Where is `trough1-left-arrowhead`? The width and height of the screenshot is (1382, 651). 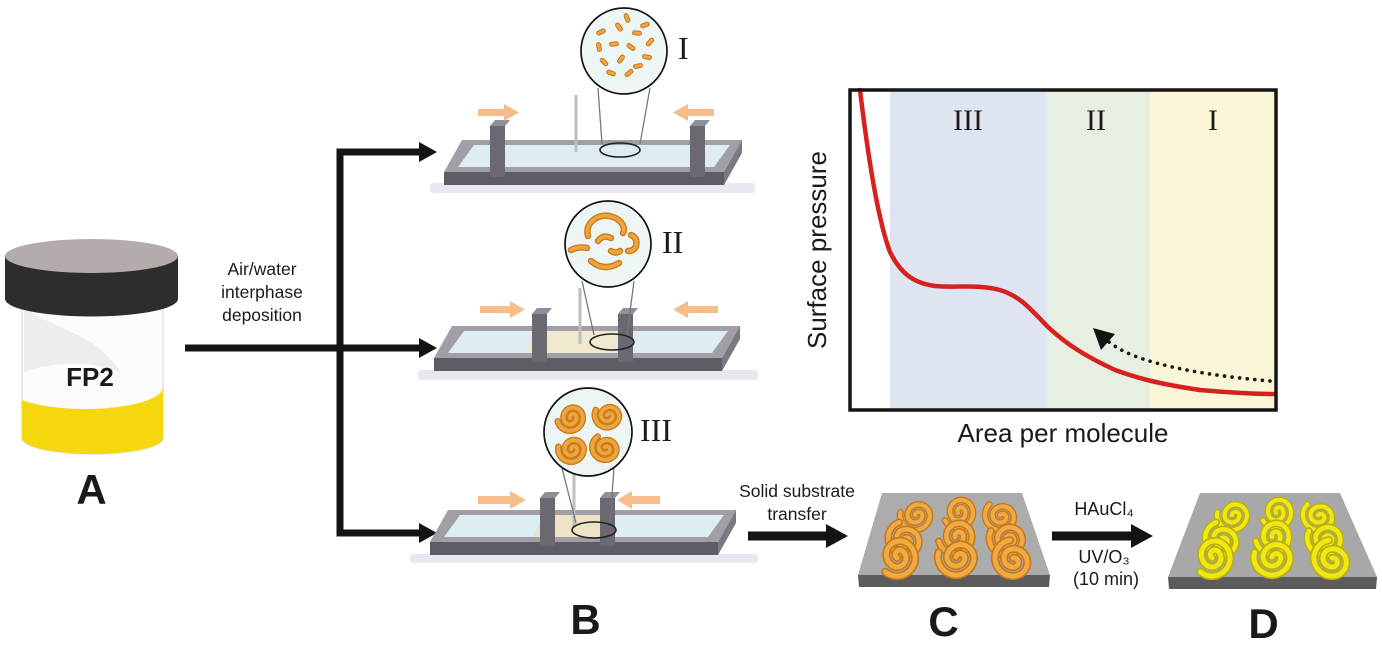
trough1-left-arrowhead is located at coordinates (511, 112).